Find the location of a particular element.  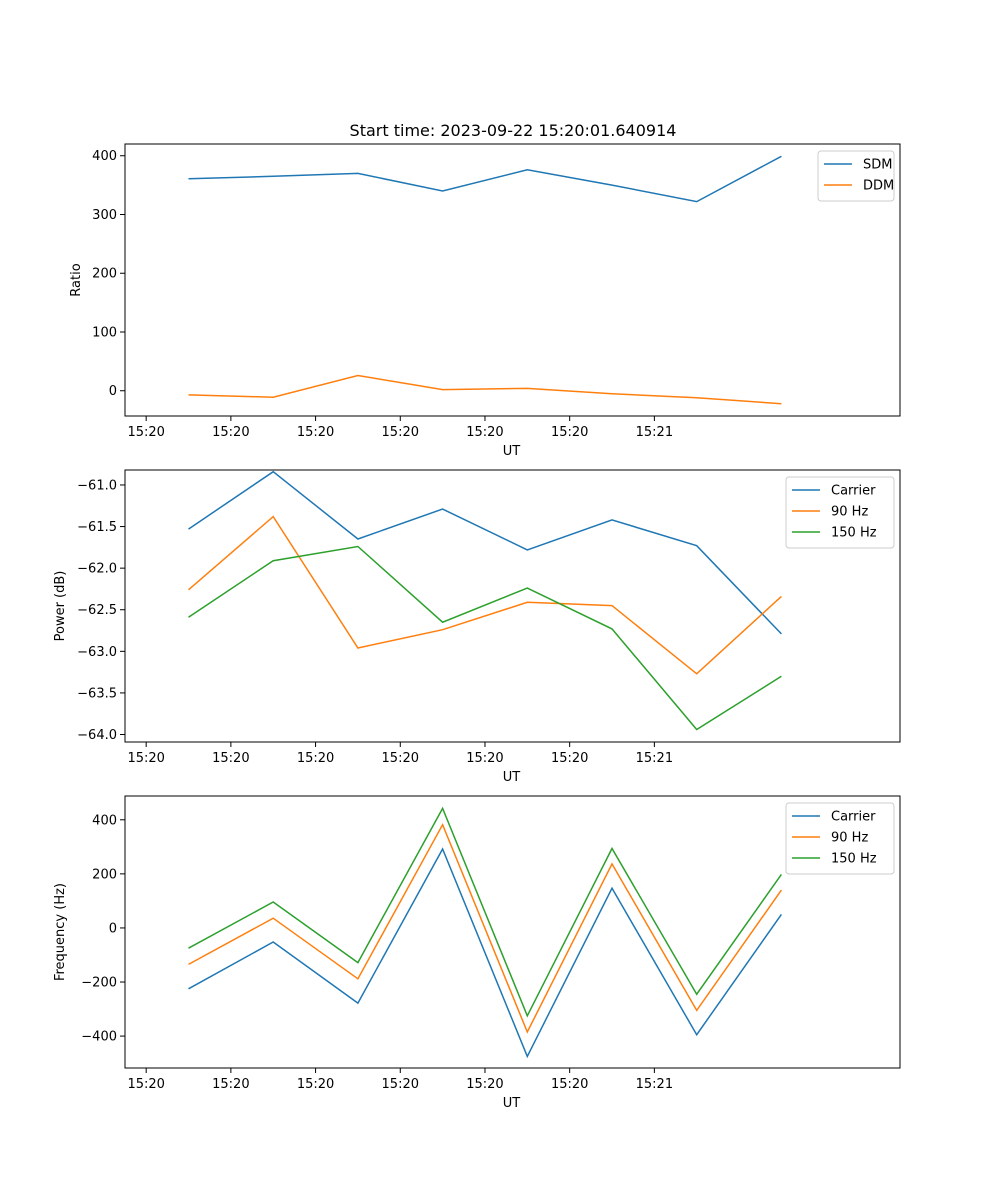

y-tick-label: 100 is located at coordinates (104, 332).